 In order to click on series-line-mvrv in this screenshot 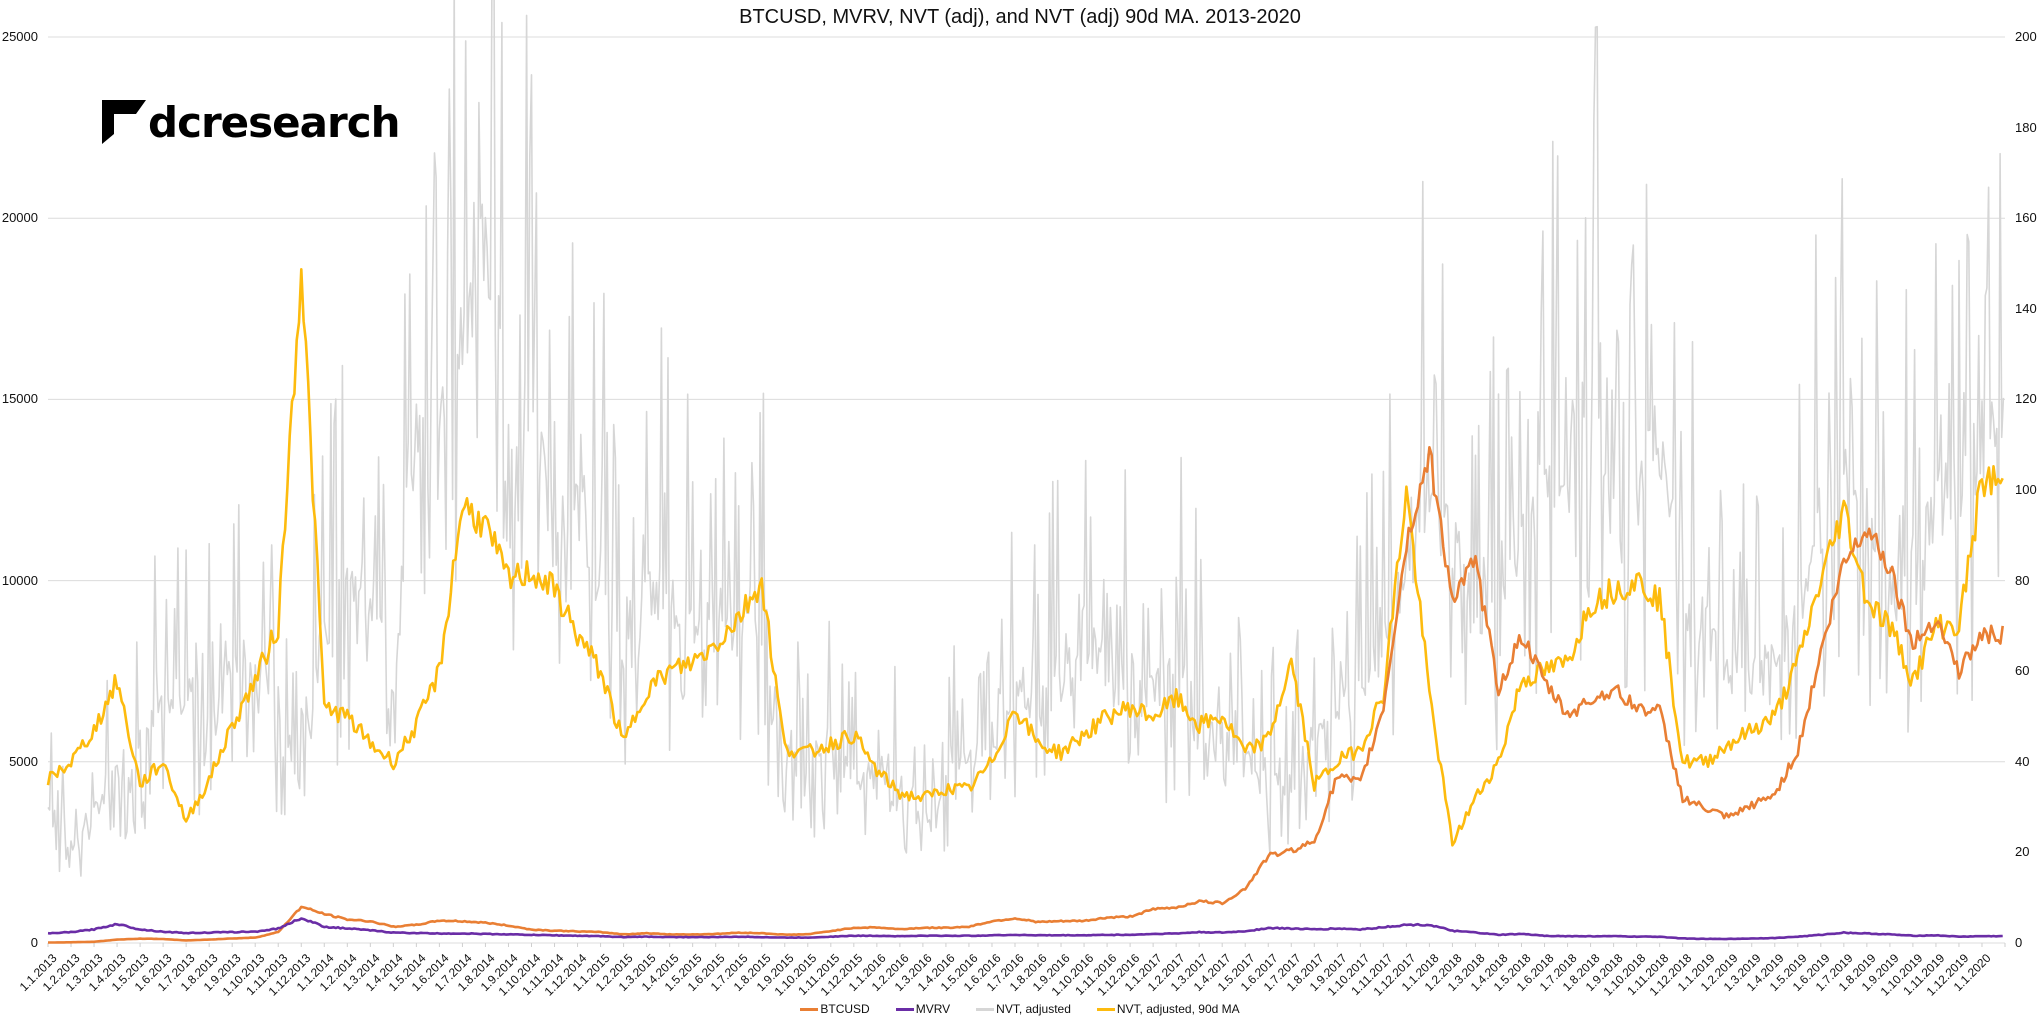, I will do `click(1025, 929)`.